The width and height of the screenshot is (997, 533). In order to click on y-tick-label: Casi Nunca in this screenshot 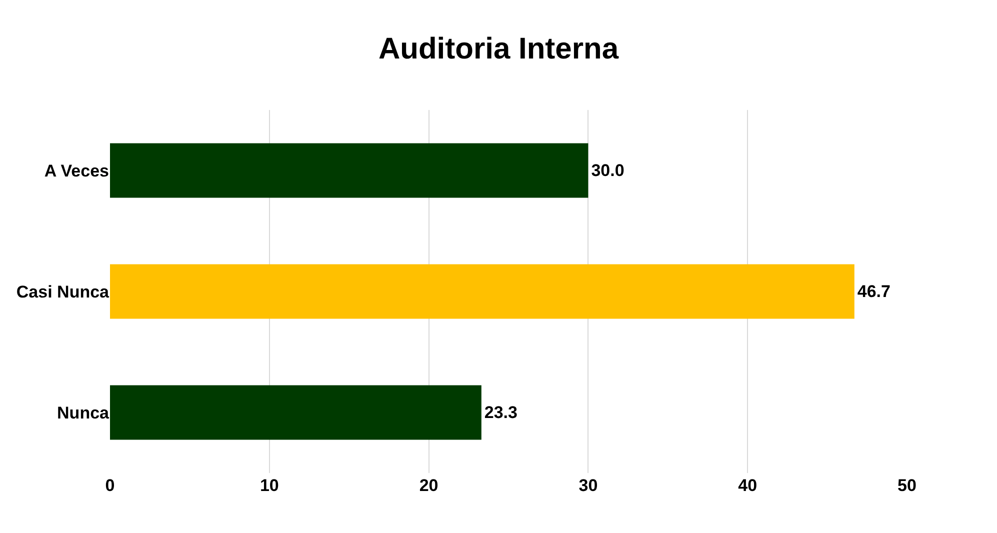, I will do `click(63, 292)`.